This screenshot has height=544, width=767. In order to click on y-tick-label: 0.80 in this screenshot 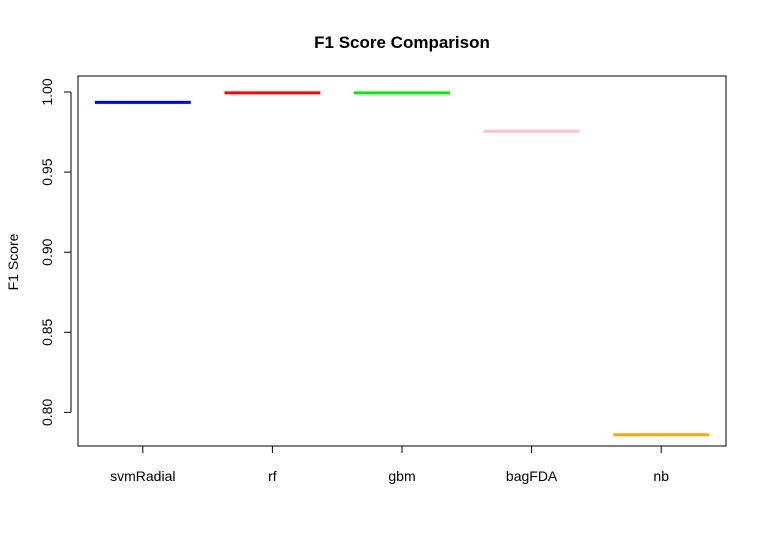, I will do `click(47, 412)`.